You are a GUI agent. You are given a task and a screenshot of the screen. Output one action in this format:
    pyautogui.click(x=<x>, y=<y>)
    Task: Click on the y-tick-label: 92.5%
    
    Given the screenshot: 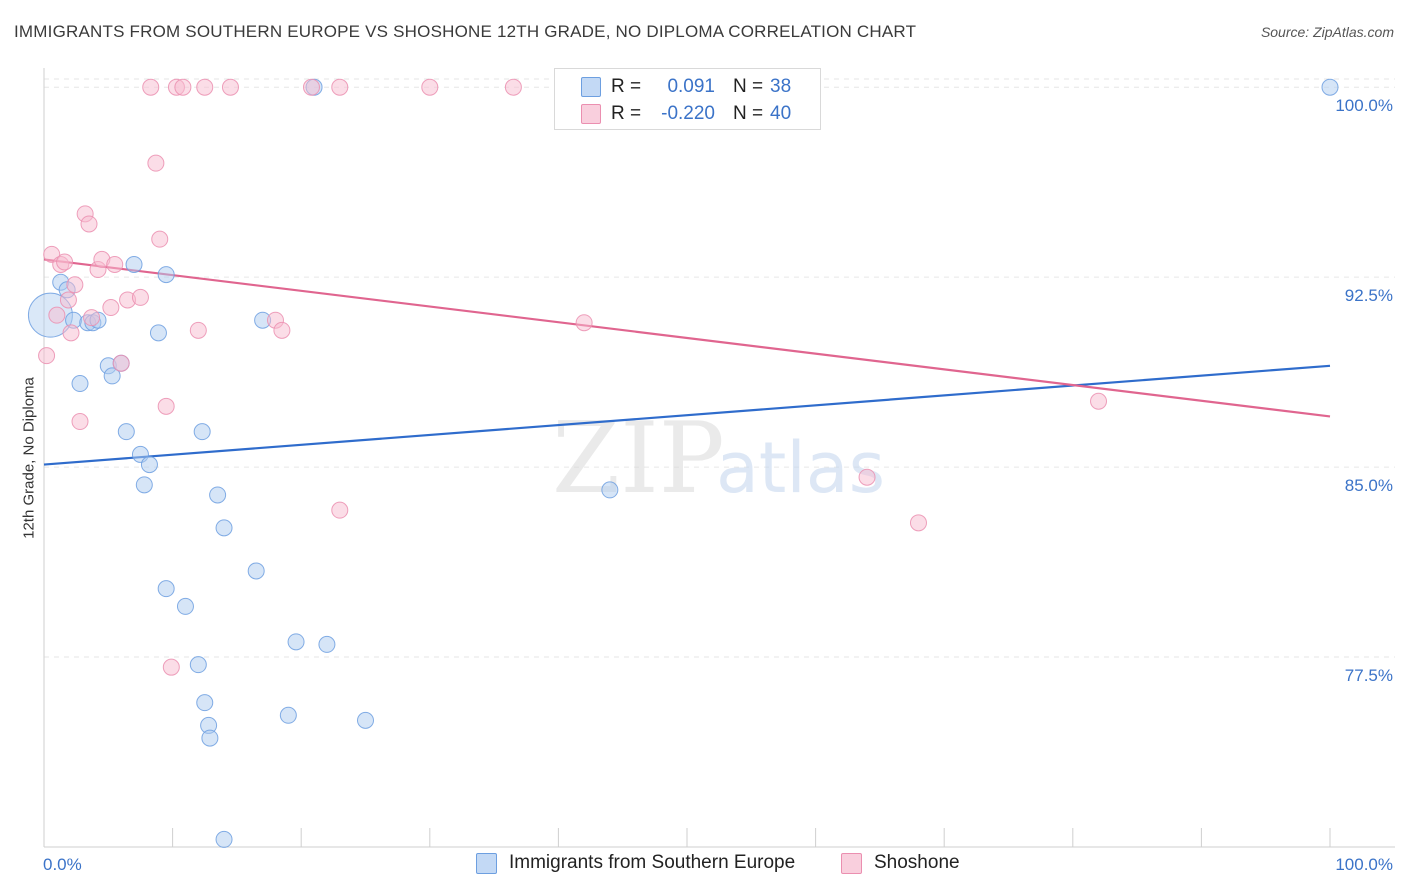 What is the action you would take?
    pyautogui.click(x=1369, y=295)
    